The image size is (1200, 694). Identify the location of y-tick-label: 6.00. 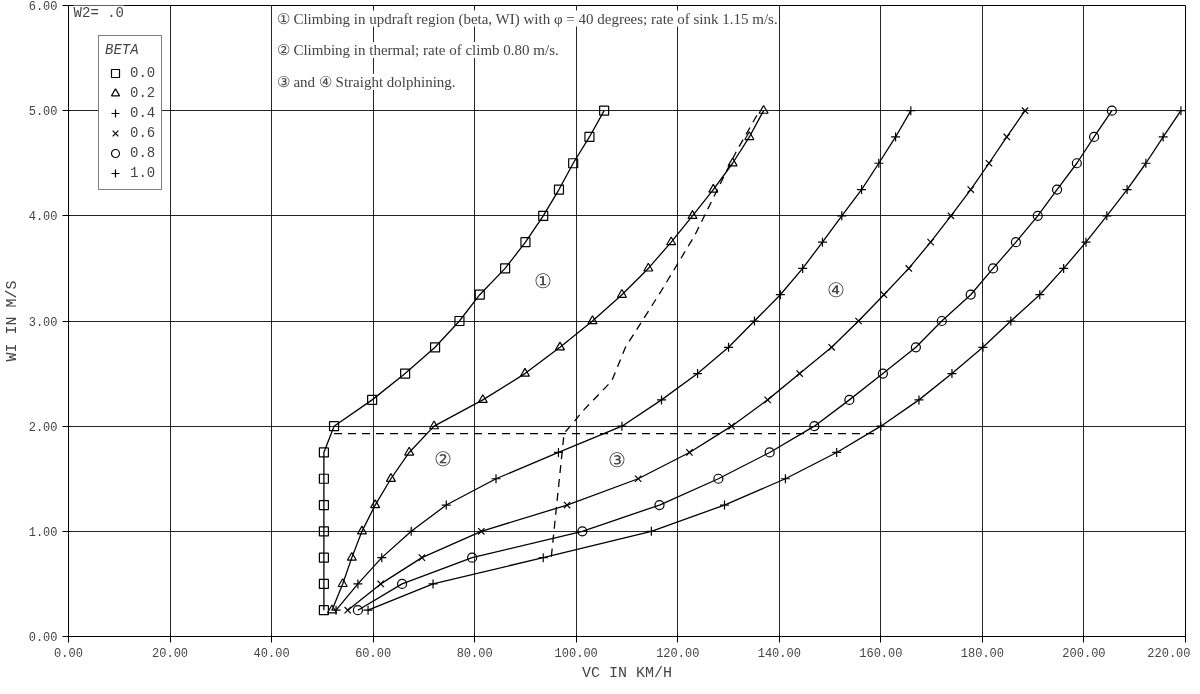
(43, 7).